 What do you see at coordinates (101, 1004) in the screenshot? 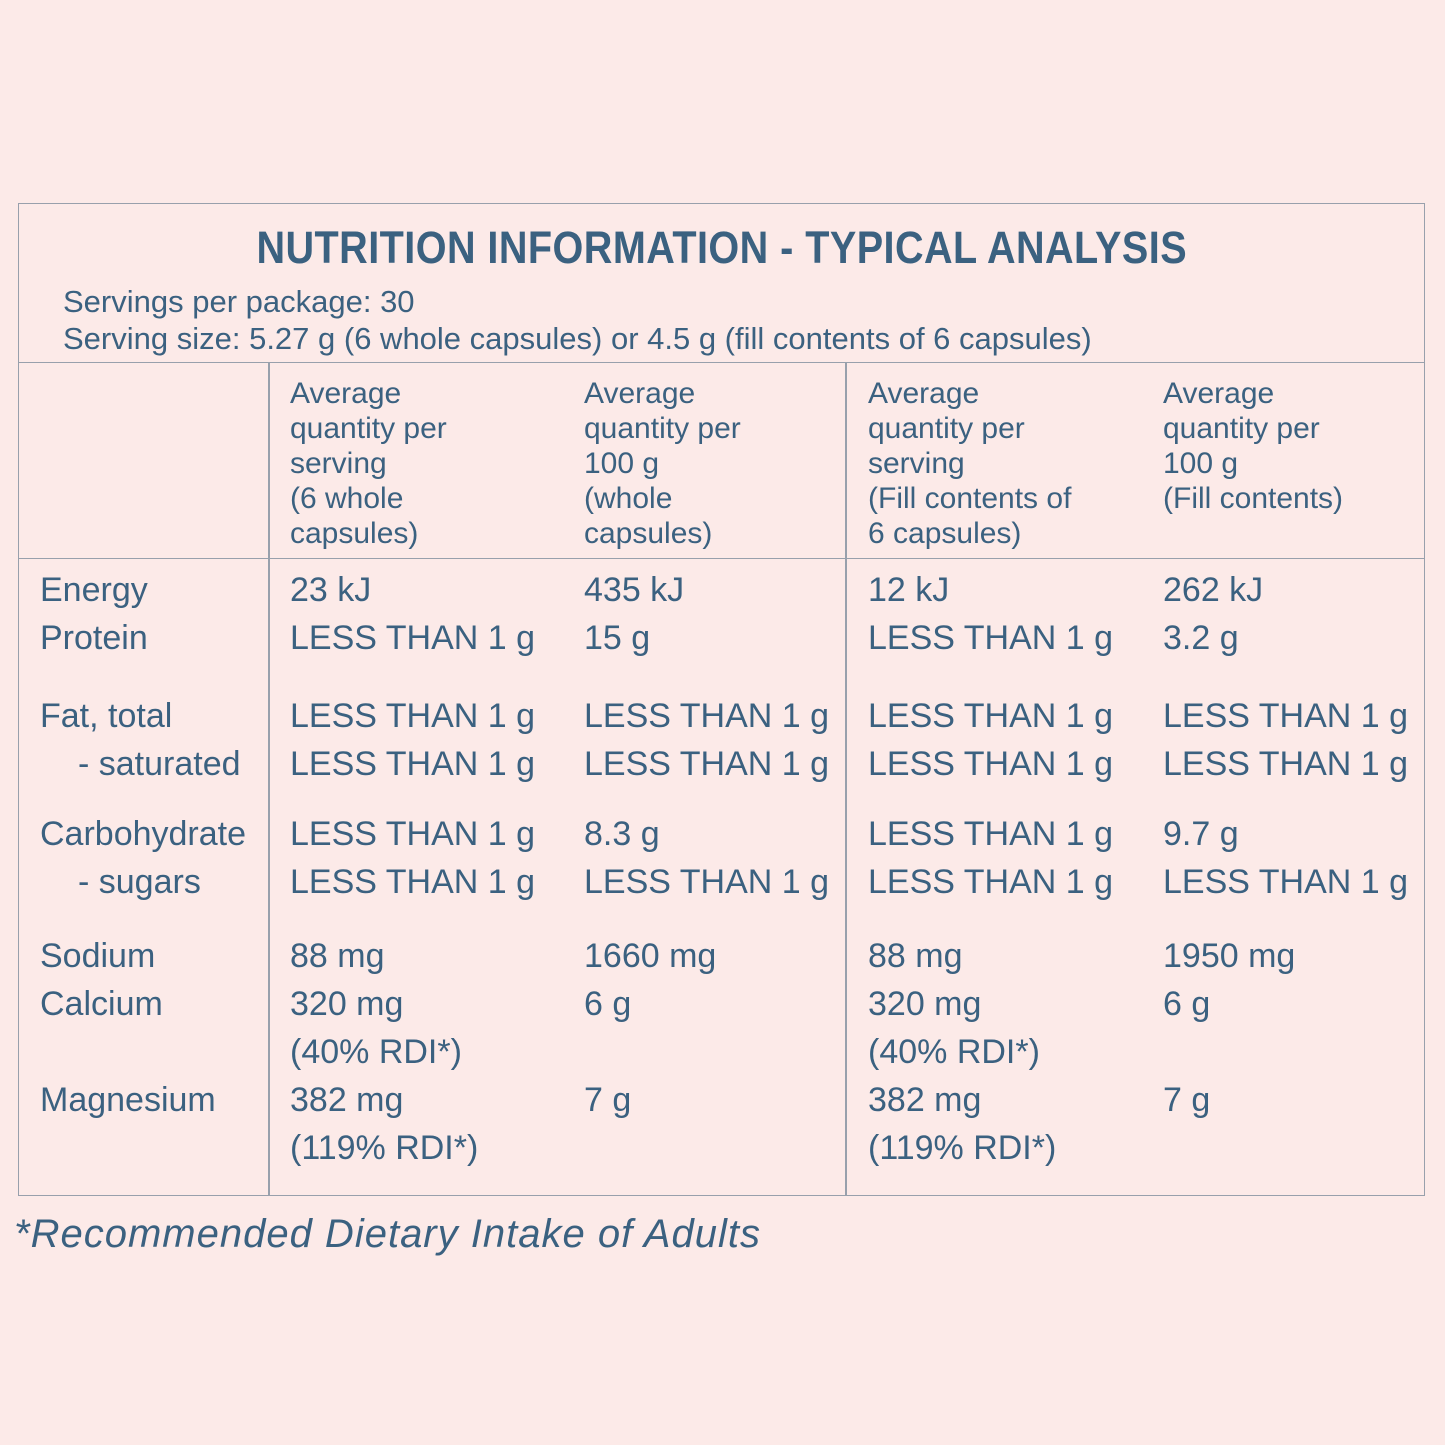
I see `row-label: Calcium` at bounding box center [101, 1004].